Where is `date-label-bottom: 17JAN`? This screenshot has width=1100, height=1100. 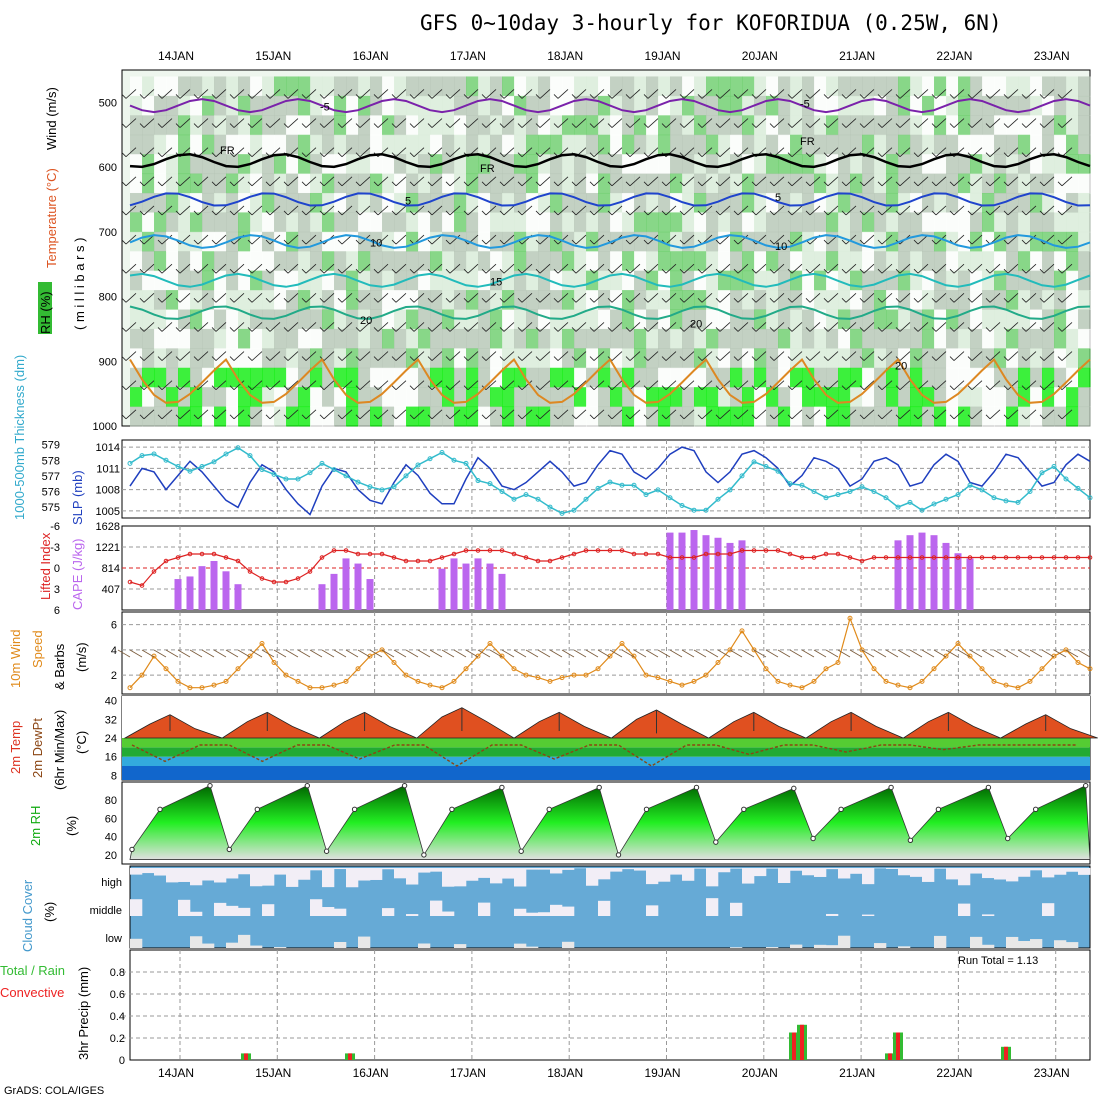 date-label-bottom: 17JAN is located at coordinates (468, 1073).